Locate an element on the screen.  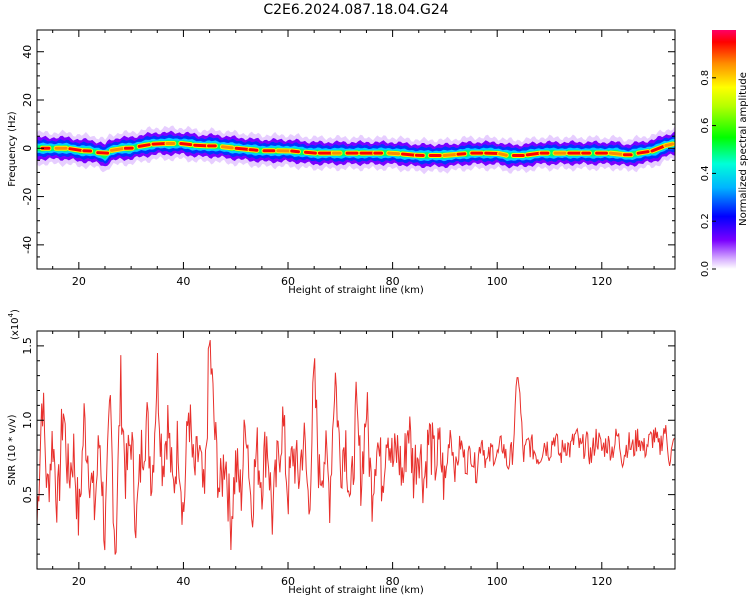
snr-multiplier: (x104) is located at coordinates (14, 324).